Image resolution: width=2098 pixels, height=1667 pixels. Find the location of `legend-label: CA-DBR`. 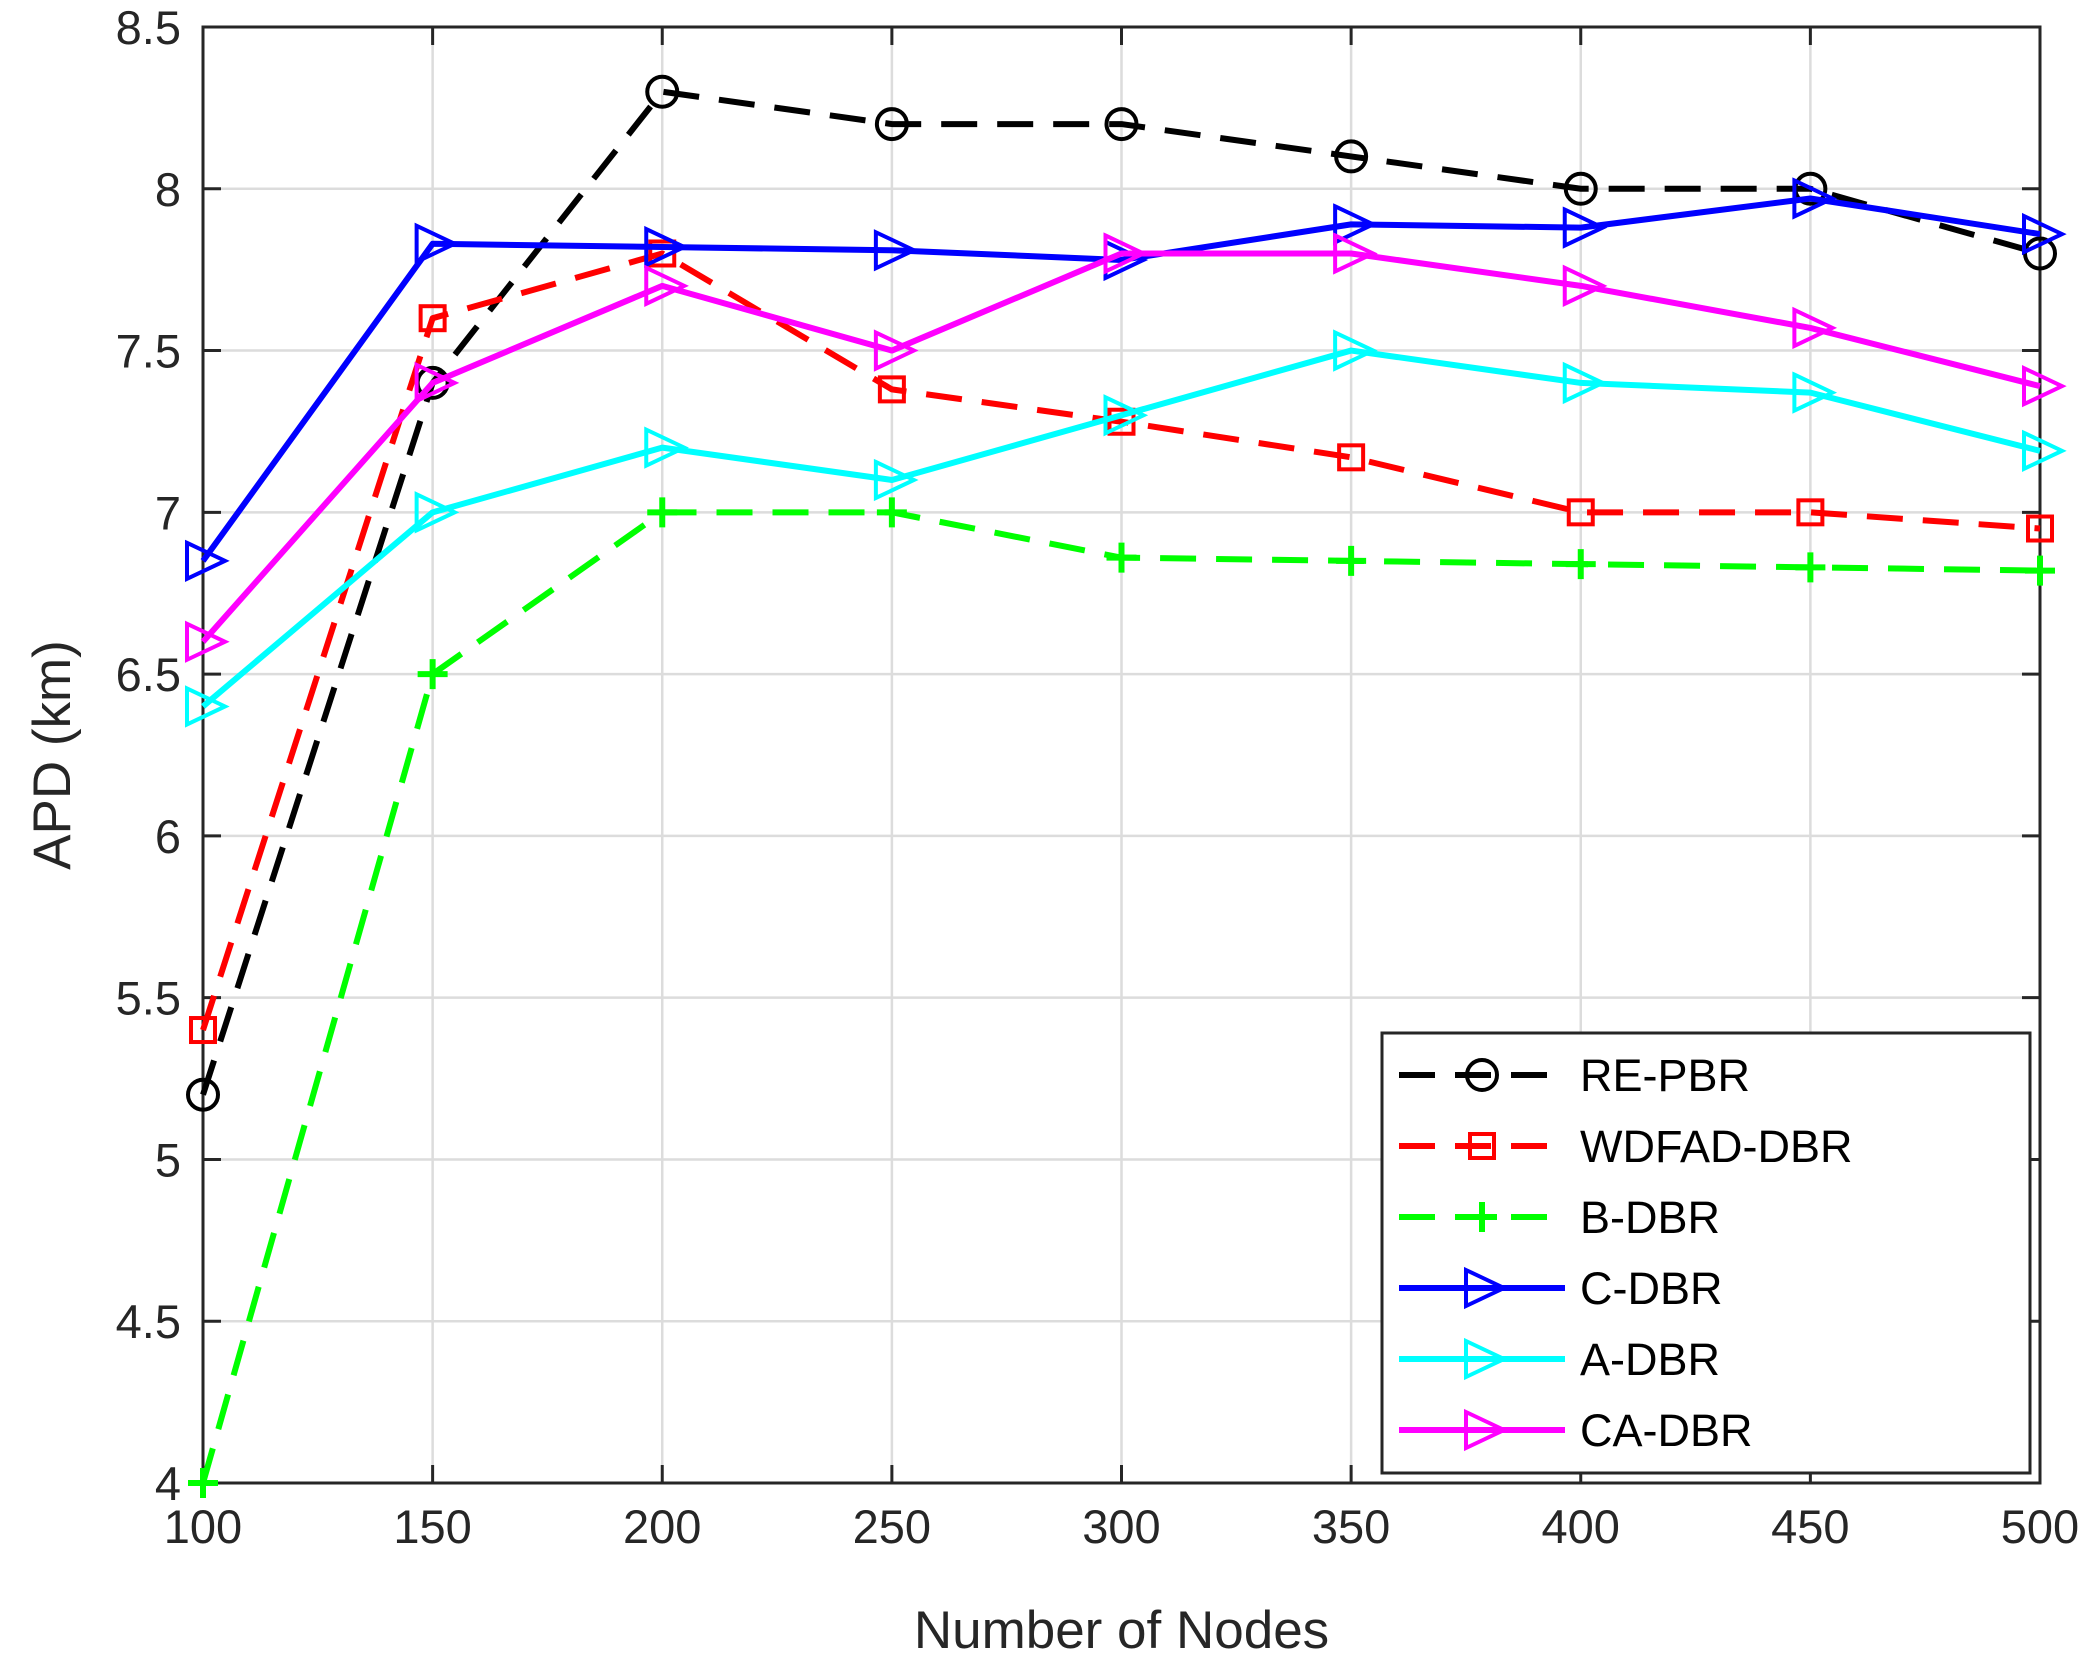

legend-label: CA-DBR is located at coordinates (1666, 1430).